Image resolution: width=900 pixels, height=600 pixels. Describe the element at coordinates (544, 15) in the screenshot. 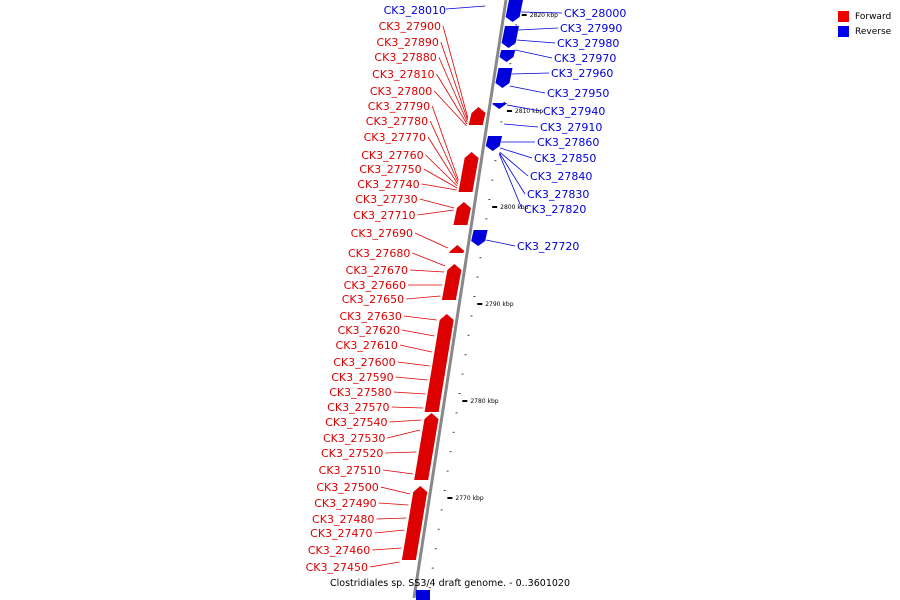

I see `tick-label: 2820 kbp` at that location.